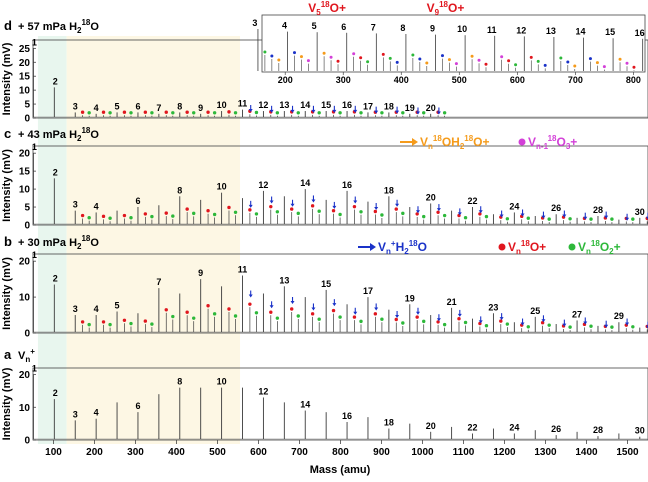  I want to click on green-band, so click(52, 240).